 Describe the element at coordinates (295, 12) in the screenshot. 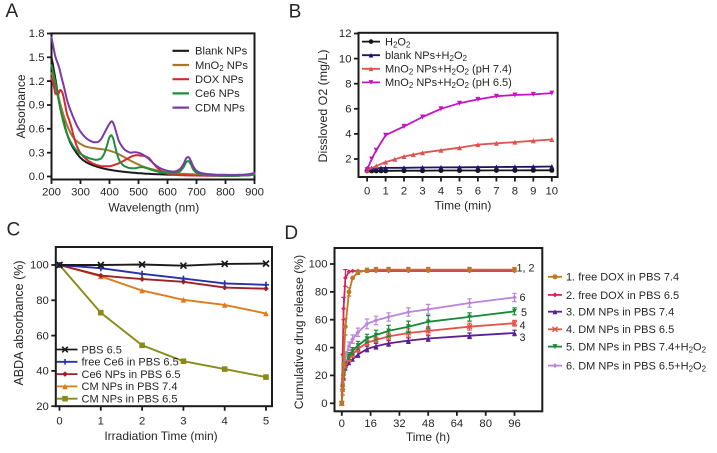

I see `svg-text: B` at that location.